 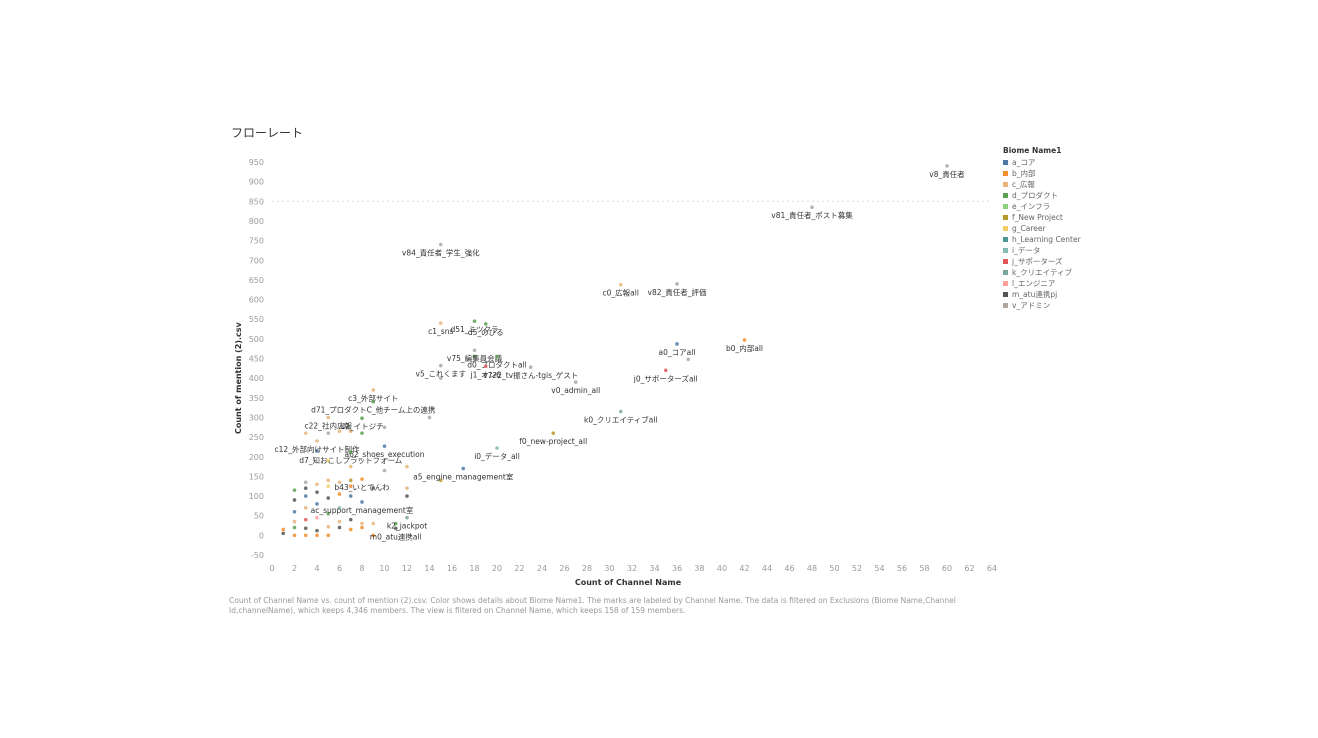 What do you see at coordinates (256, 398) in the screenshot?
I see `y-tick-label: 350` at bounding box center [256, 398].